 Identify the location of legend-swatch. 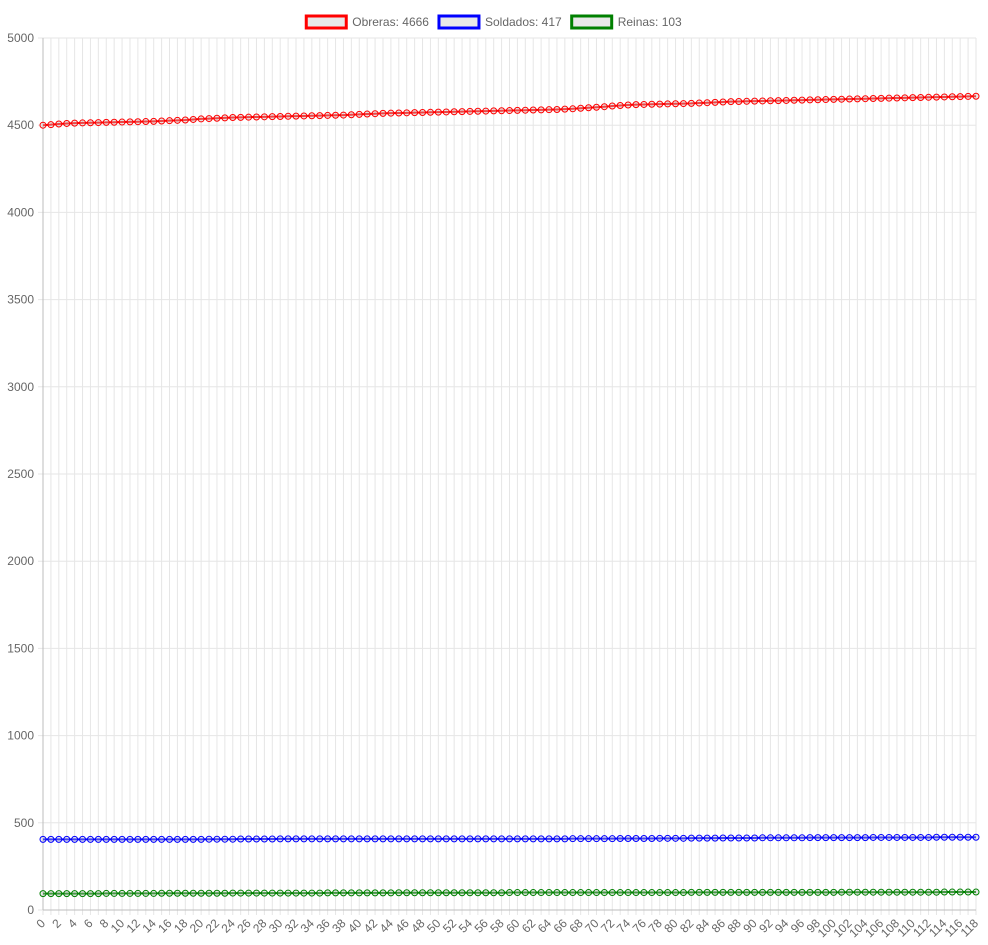
(459, 22).